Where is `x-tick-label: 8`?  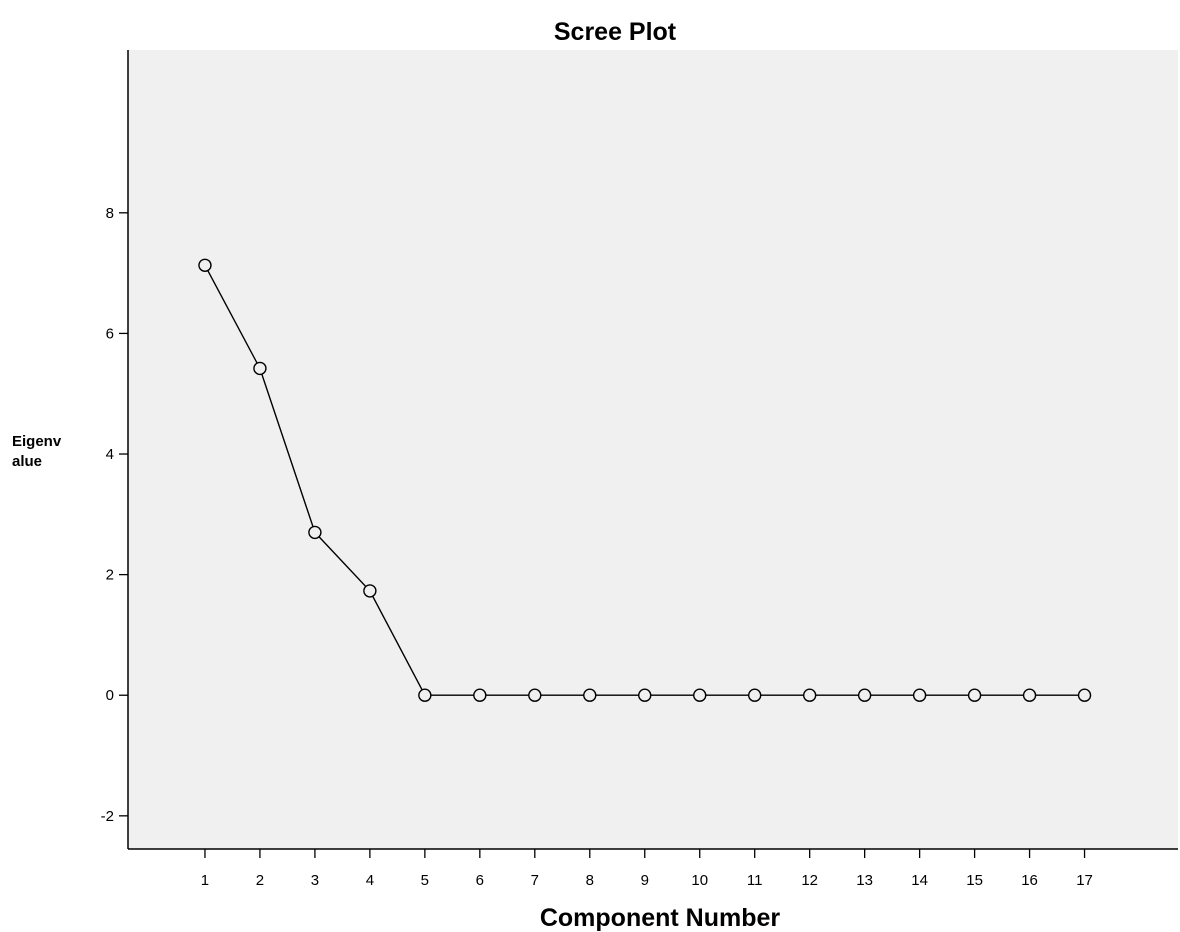 x-tick-label: 8 is located at coordinates (590, 880).